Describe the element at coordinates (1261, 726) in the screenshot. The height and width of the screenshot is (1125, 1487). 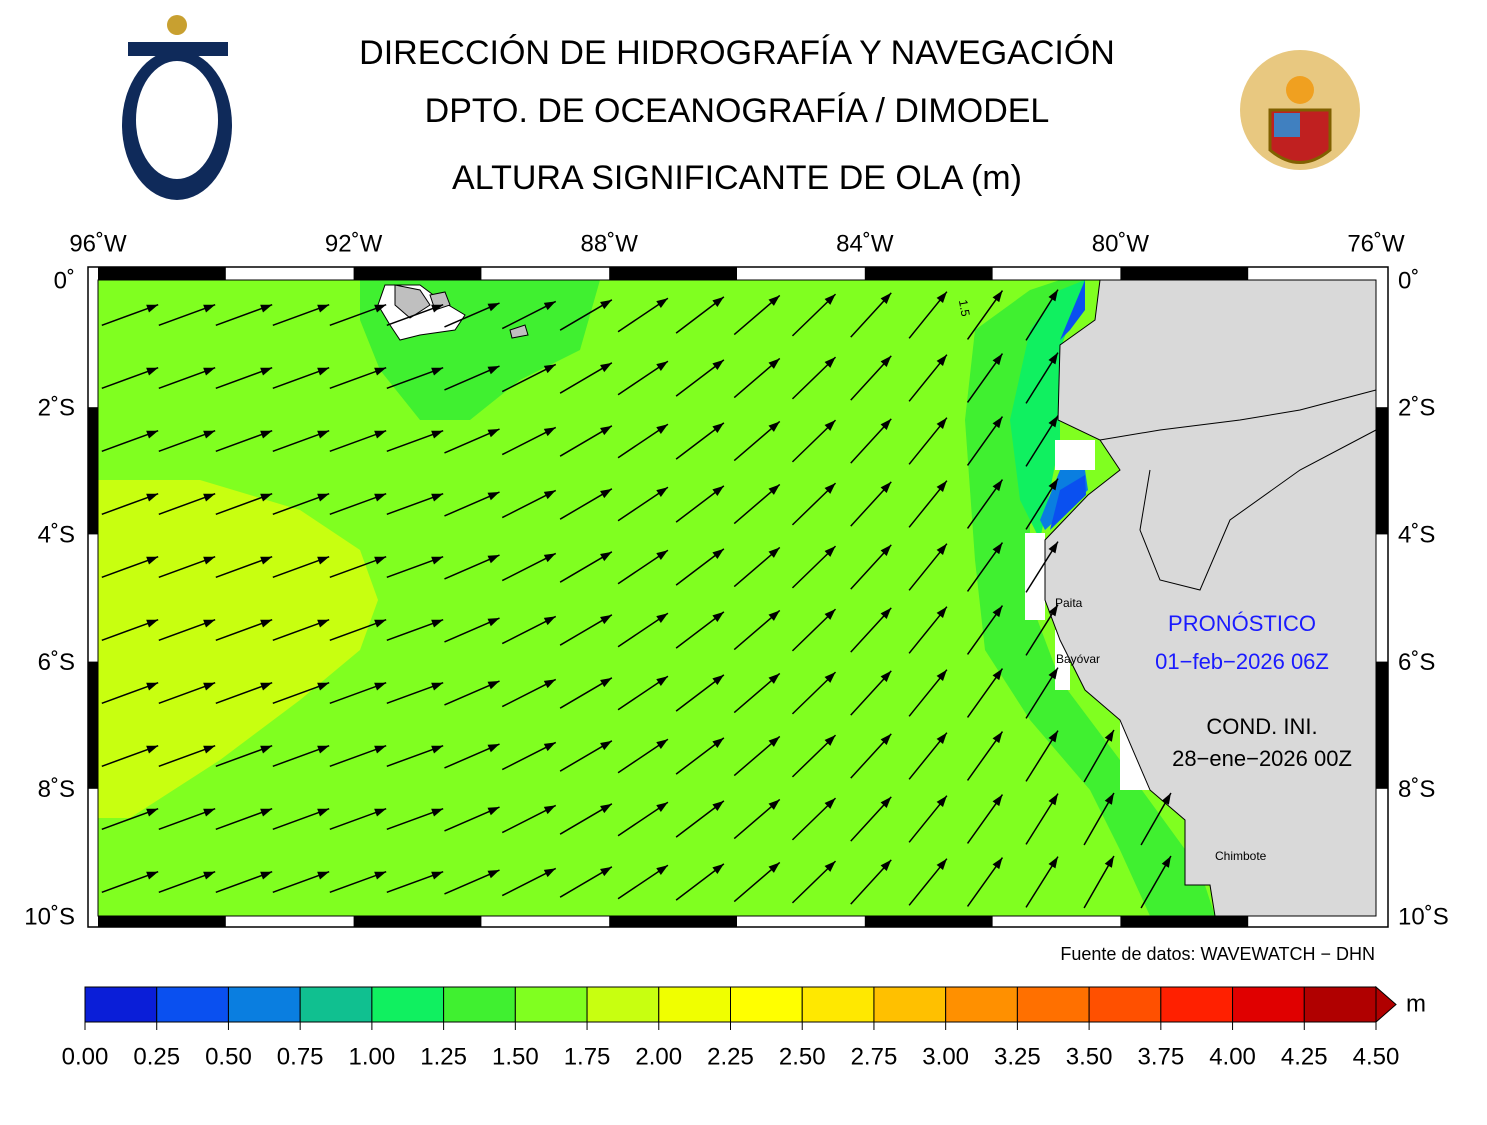
I see `init-label: COND. INI.` at that location.